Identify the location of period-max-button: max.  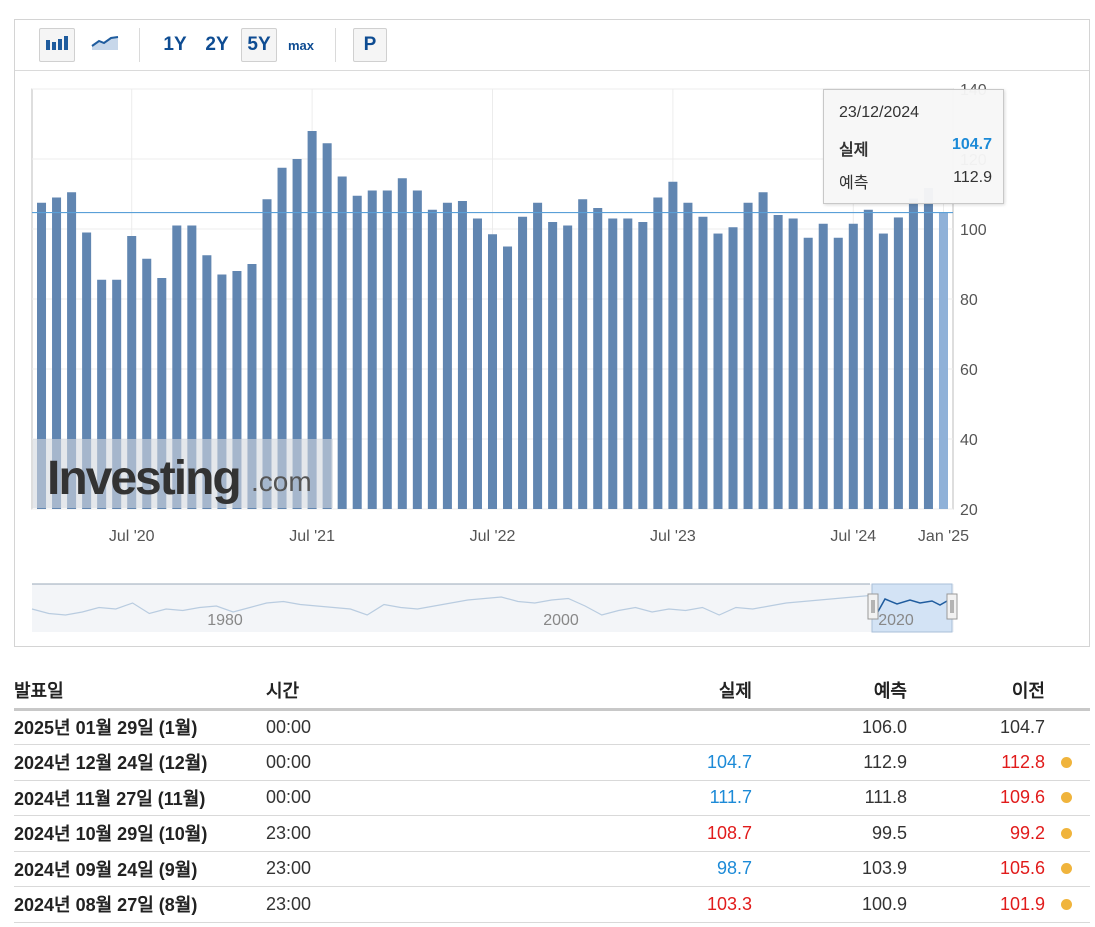
(301, 45).